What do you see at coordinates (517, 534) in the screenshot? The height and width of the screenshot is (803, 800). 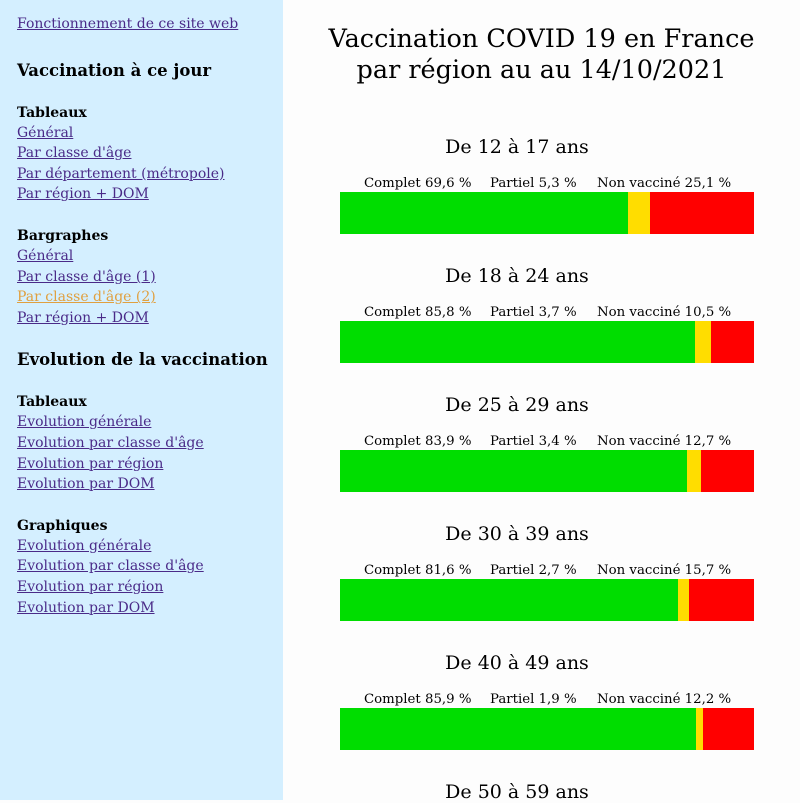 I see `age-group-title: De 30 à 39 ans` at bounding box center [517, 534].